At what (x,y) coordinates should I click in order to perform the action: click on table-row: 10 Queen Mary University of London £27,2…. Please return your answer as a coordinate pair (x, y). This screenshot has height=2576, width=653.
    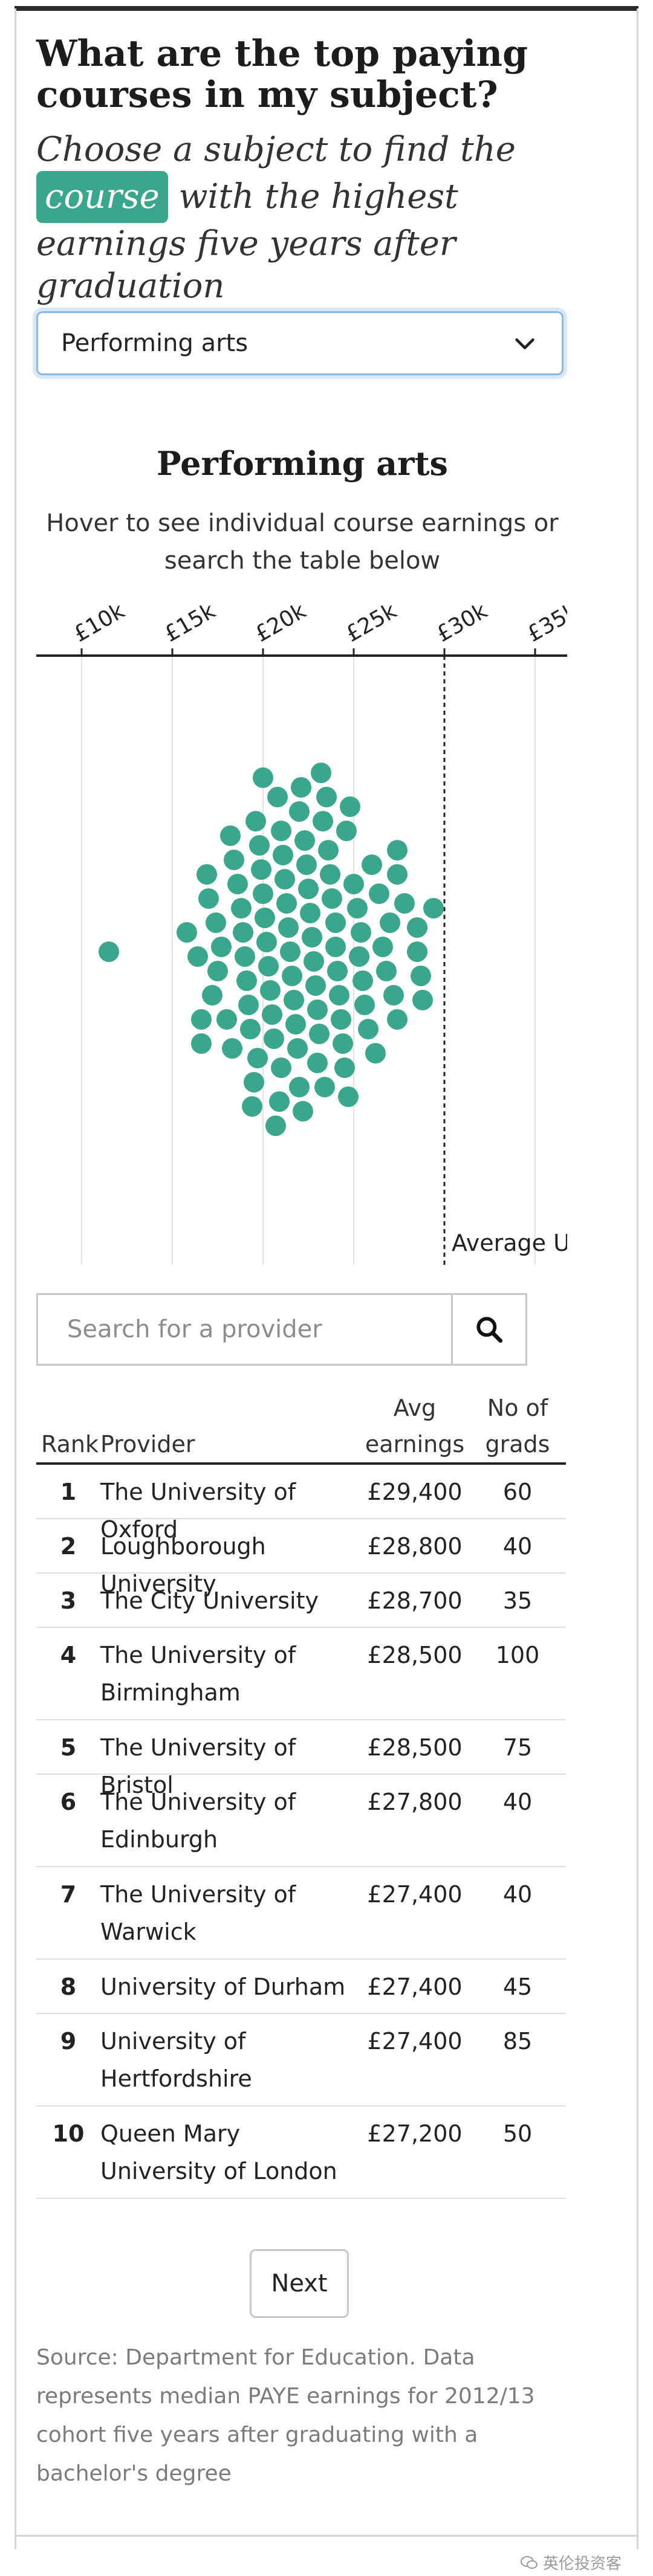
    Looking at the image, I should click on (301, 2153).